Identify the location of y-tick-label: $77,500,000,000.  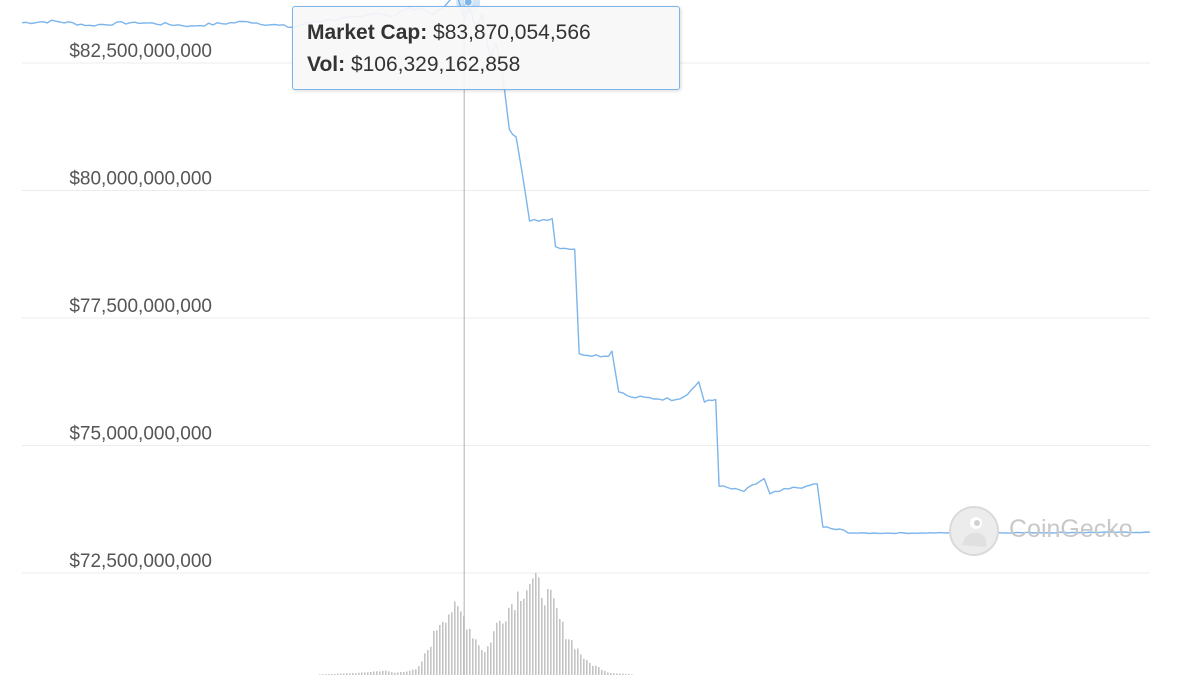
(140, 306).